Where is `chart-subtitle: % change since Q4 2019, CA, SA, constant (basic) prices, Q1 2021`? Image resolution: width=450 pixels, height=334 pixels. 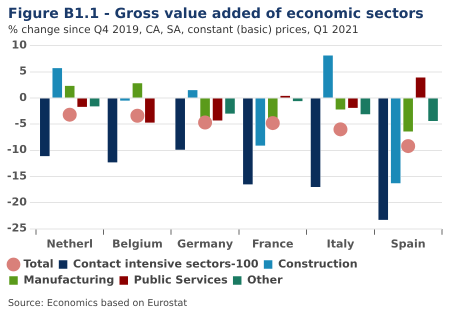 chart-subtitle: % change since Q4 2019, CA, SA, constant (basic) prices, Q1 2021 is located at coordinates (183, 29).